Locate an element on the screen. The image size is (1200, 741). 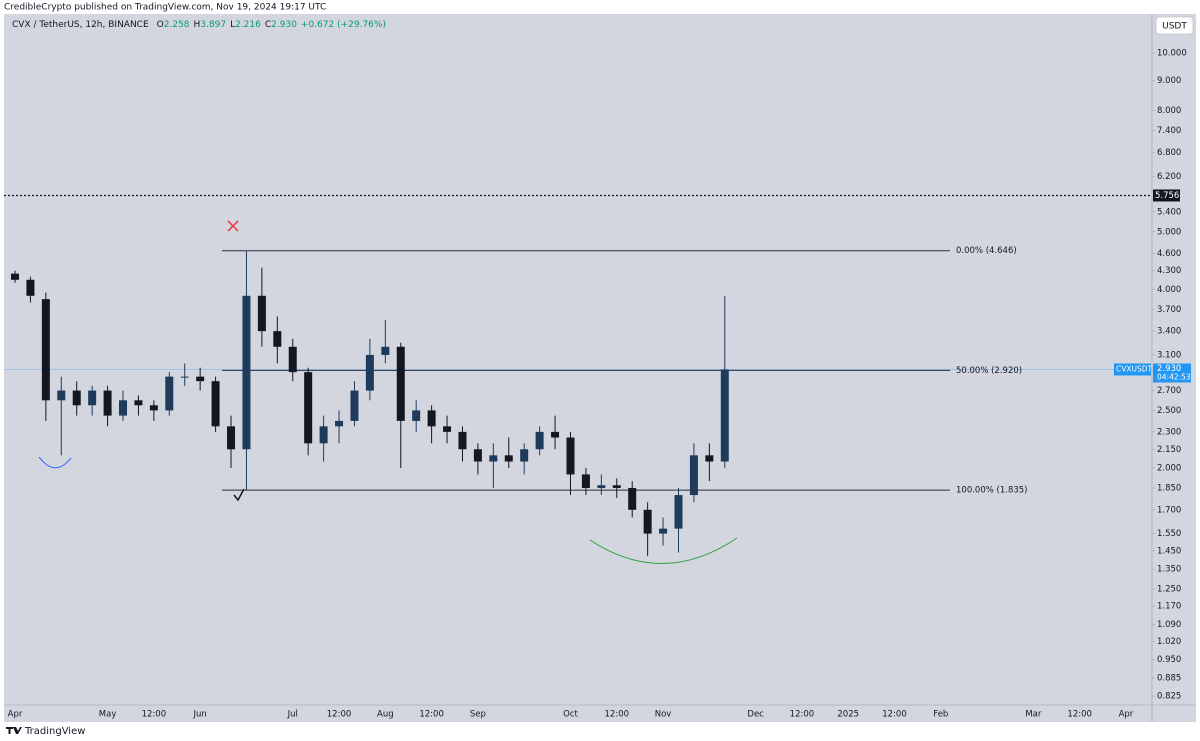
logo-icon is located at coordinates (14, 730).